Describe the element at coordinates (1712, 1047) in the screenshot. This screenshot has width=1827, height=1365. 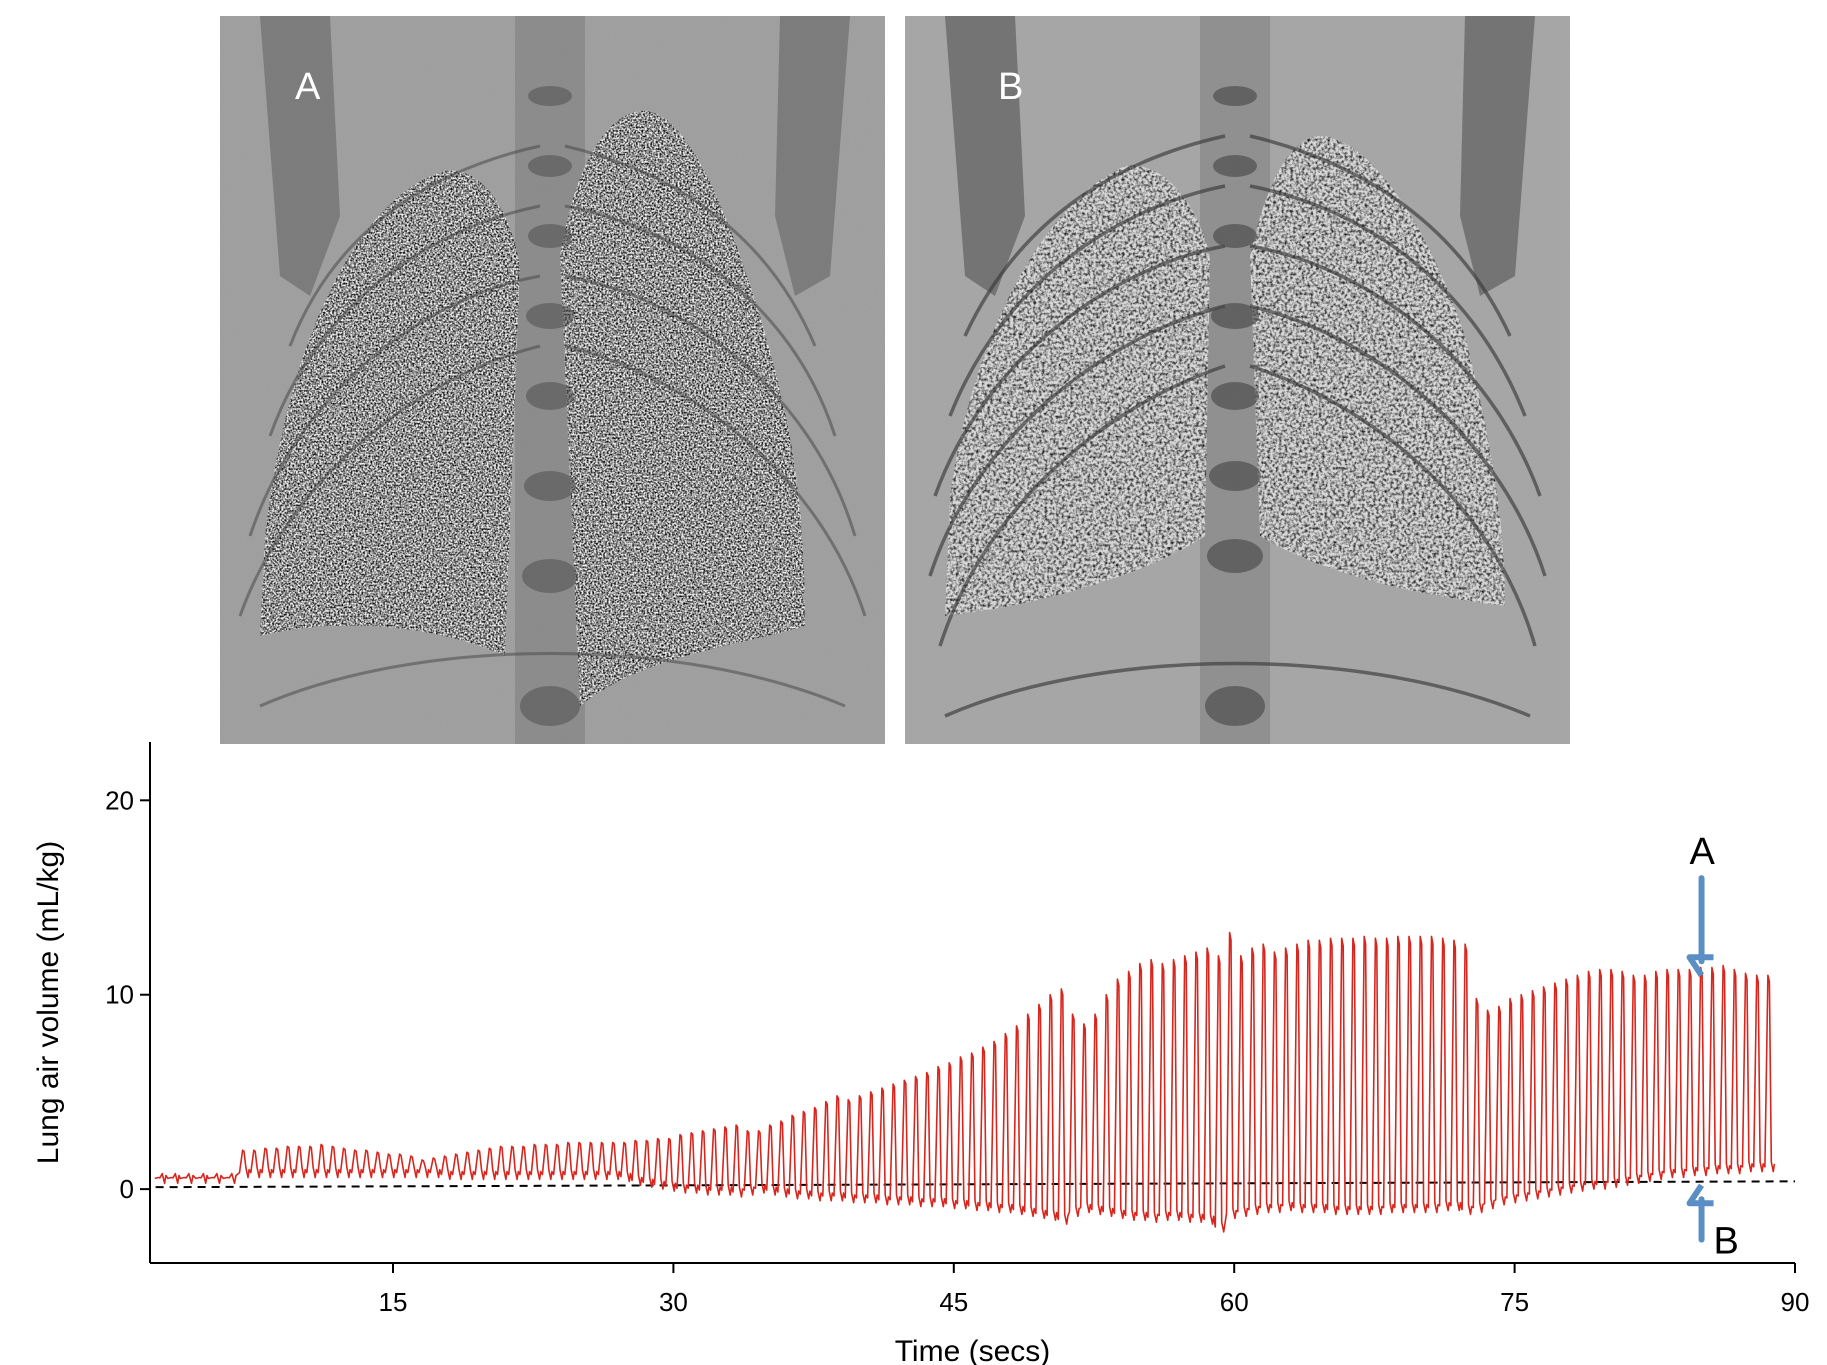
I see `annotations: AB` at that location.